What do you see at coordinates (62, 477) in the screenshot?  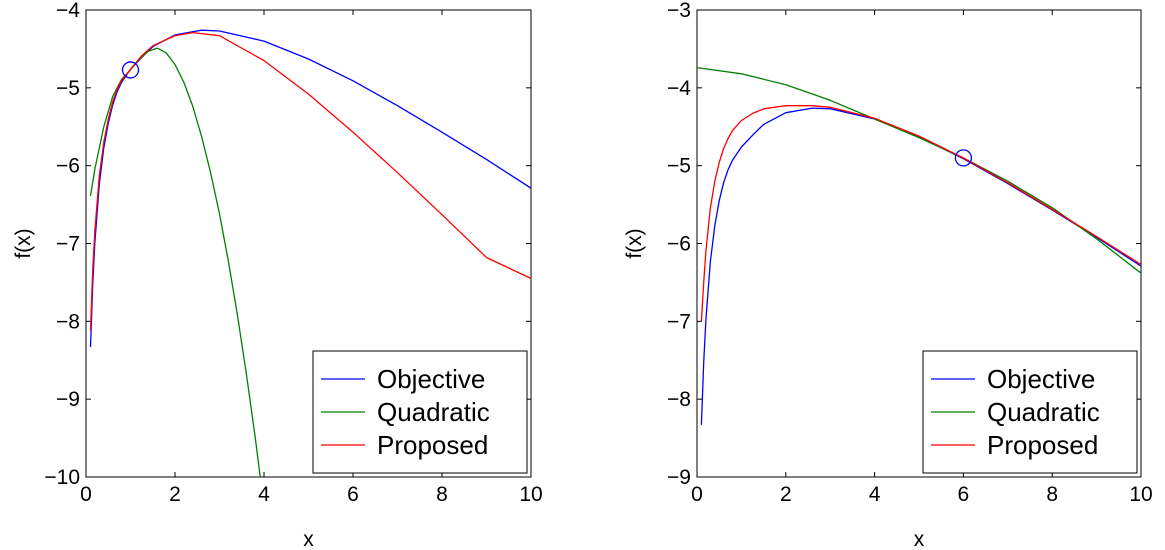 I see `y-tick-label: −10` at bounding box center [62, 477].